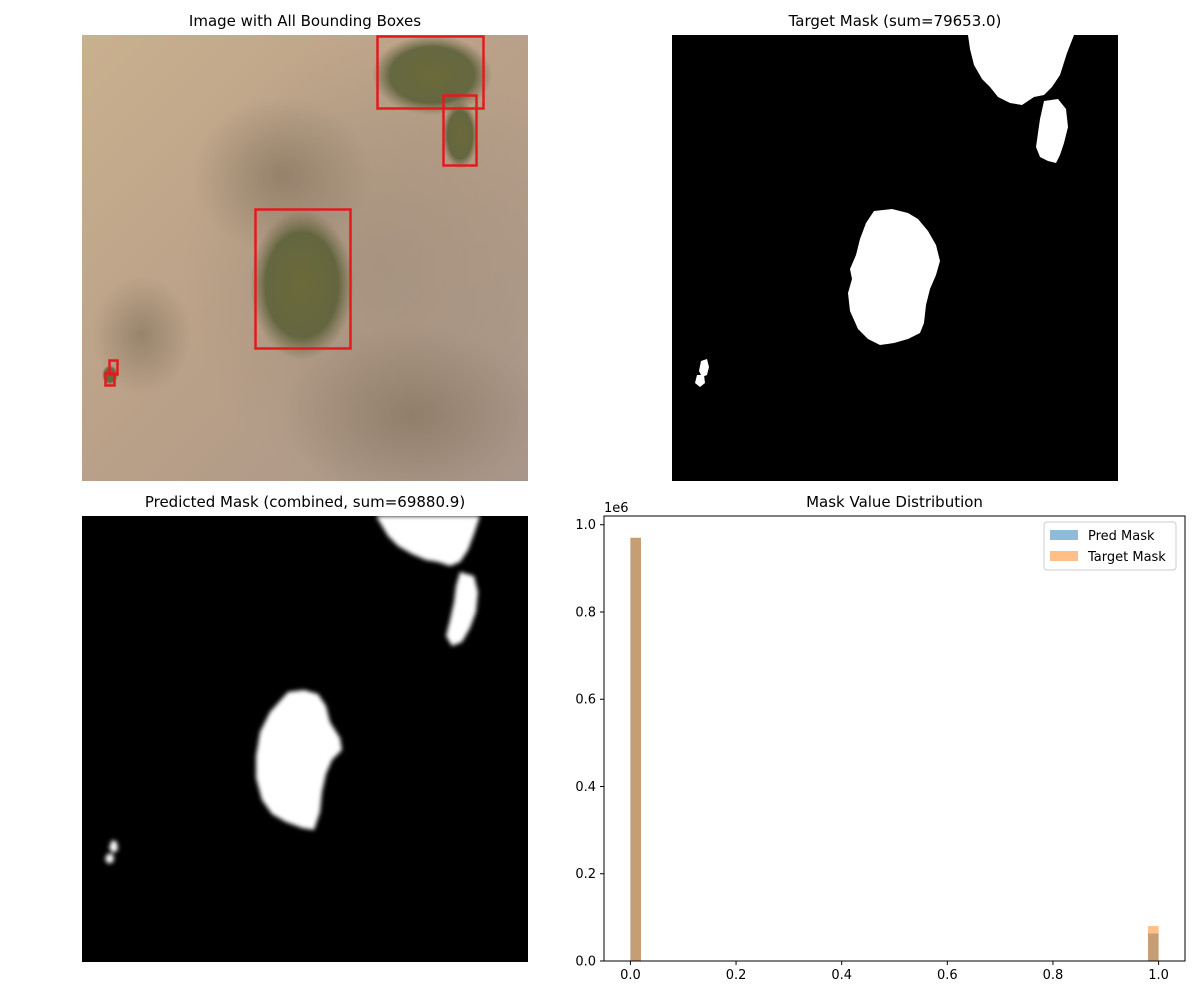 The width and height of the screenshot is (1200, 1000). What do you see at coordinates (585, 787) in the screenshot?
I see `y-tick-label: 0.4` at bounding box center [585, 787].